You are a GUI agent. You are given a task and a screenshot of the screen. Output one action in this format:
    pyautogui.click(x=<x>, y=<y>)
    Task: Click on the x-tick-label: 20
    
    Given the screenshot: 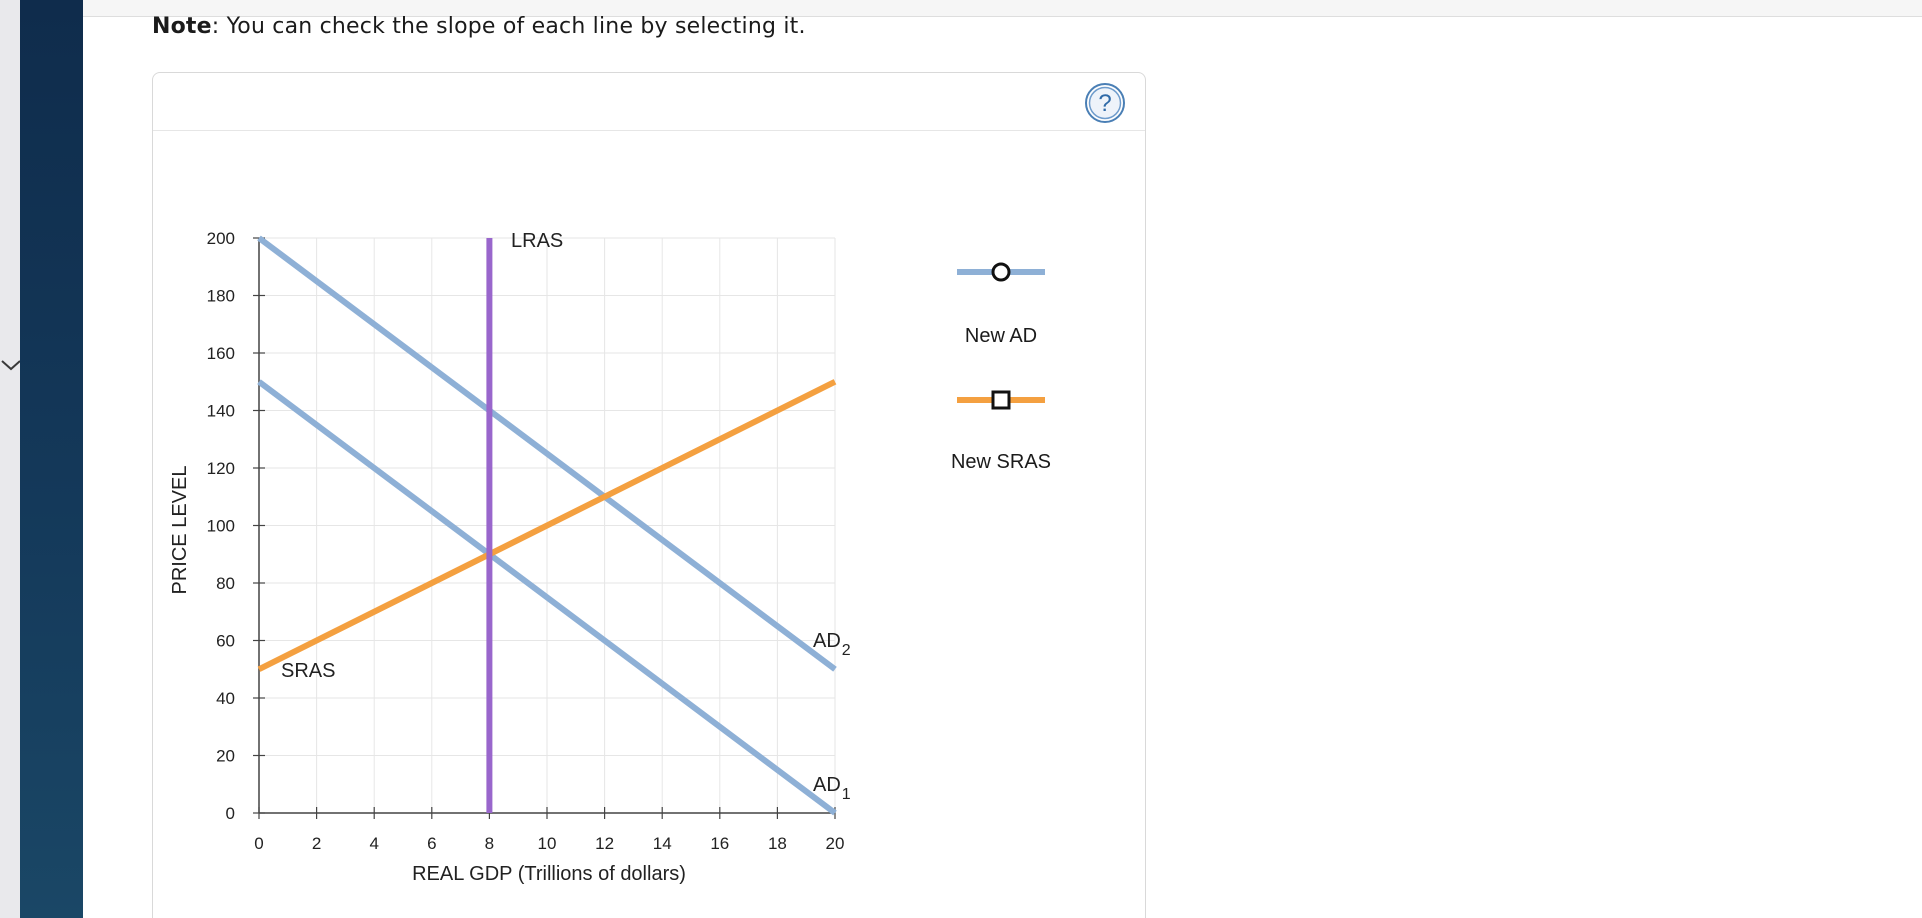 What is the action you would take?
    pyautogui.click(x=835, y=843)
    